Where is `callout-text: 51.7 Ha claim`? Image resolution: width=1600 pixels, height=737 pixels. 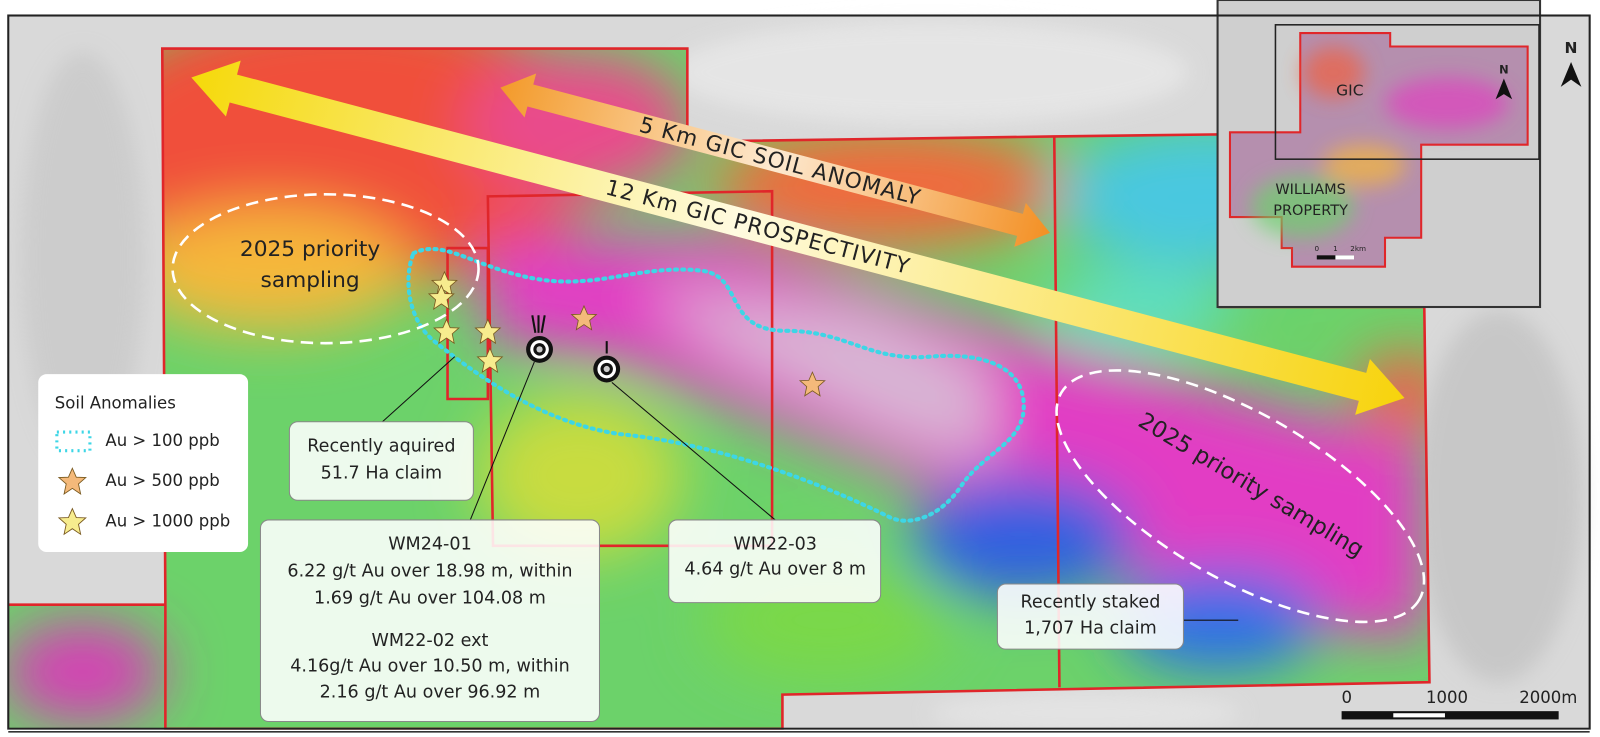
callout-text: 51.7 Ha claim is located at coordinates (382, 473).